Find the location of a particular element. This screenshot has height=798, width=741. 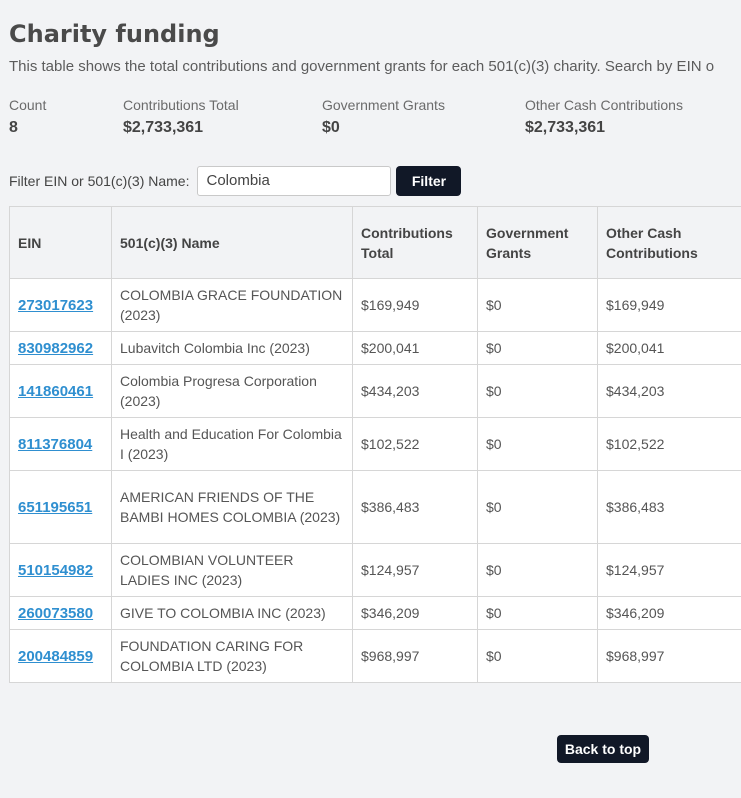

column-header-ein: EIN is located at coordinates (60, 242).